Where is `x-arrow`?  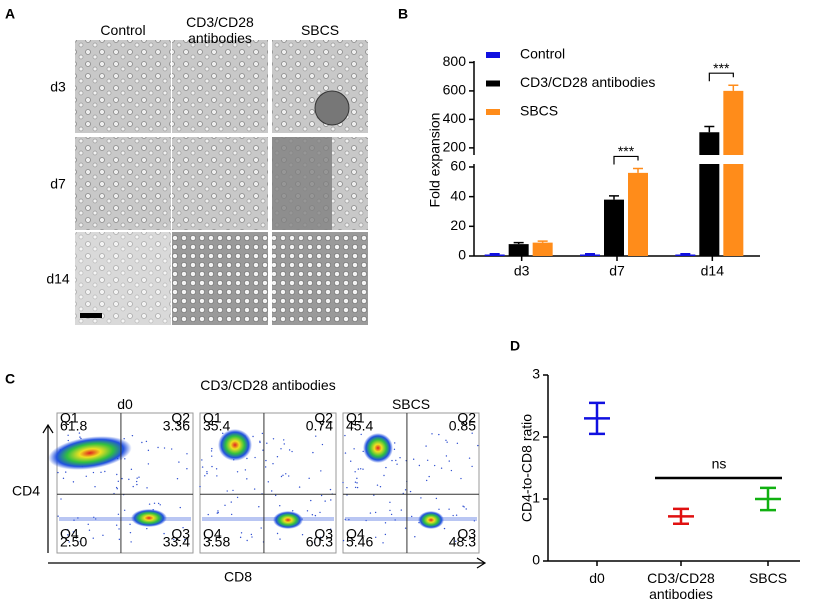 x-arrow is located at coordinates (267, 563).